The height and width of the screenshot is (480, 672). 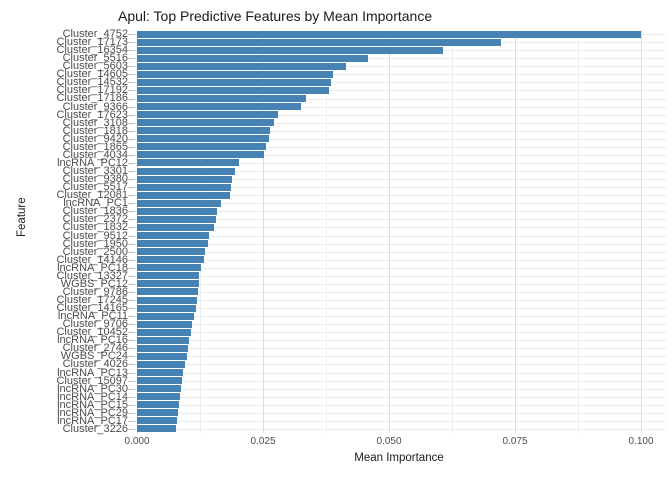 I want to click on y-tick-label: Cluster_10452, so click(x=92, y=332).